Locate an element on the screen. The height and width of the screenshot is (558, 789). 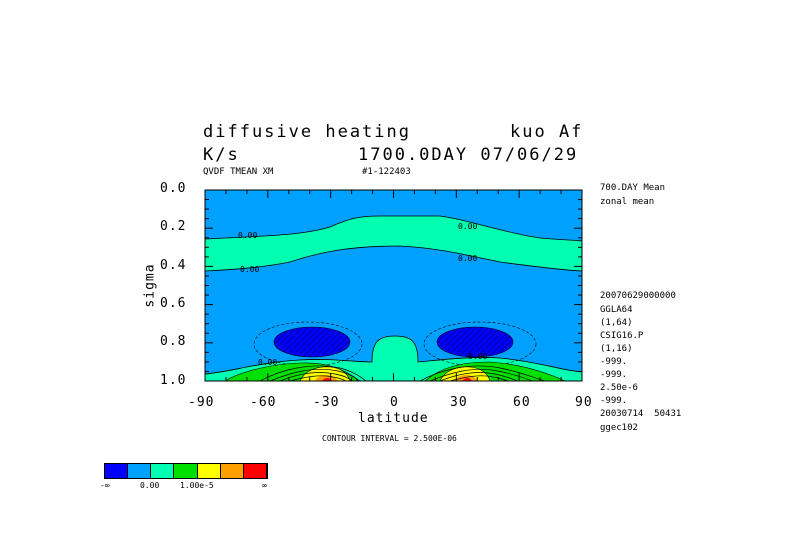
side-info-line: GGLA64 is located at coordinates (616, 310).